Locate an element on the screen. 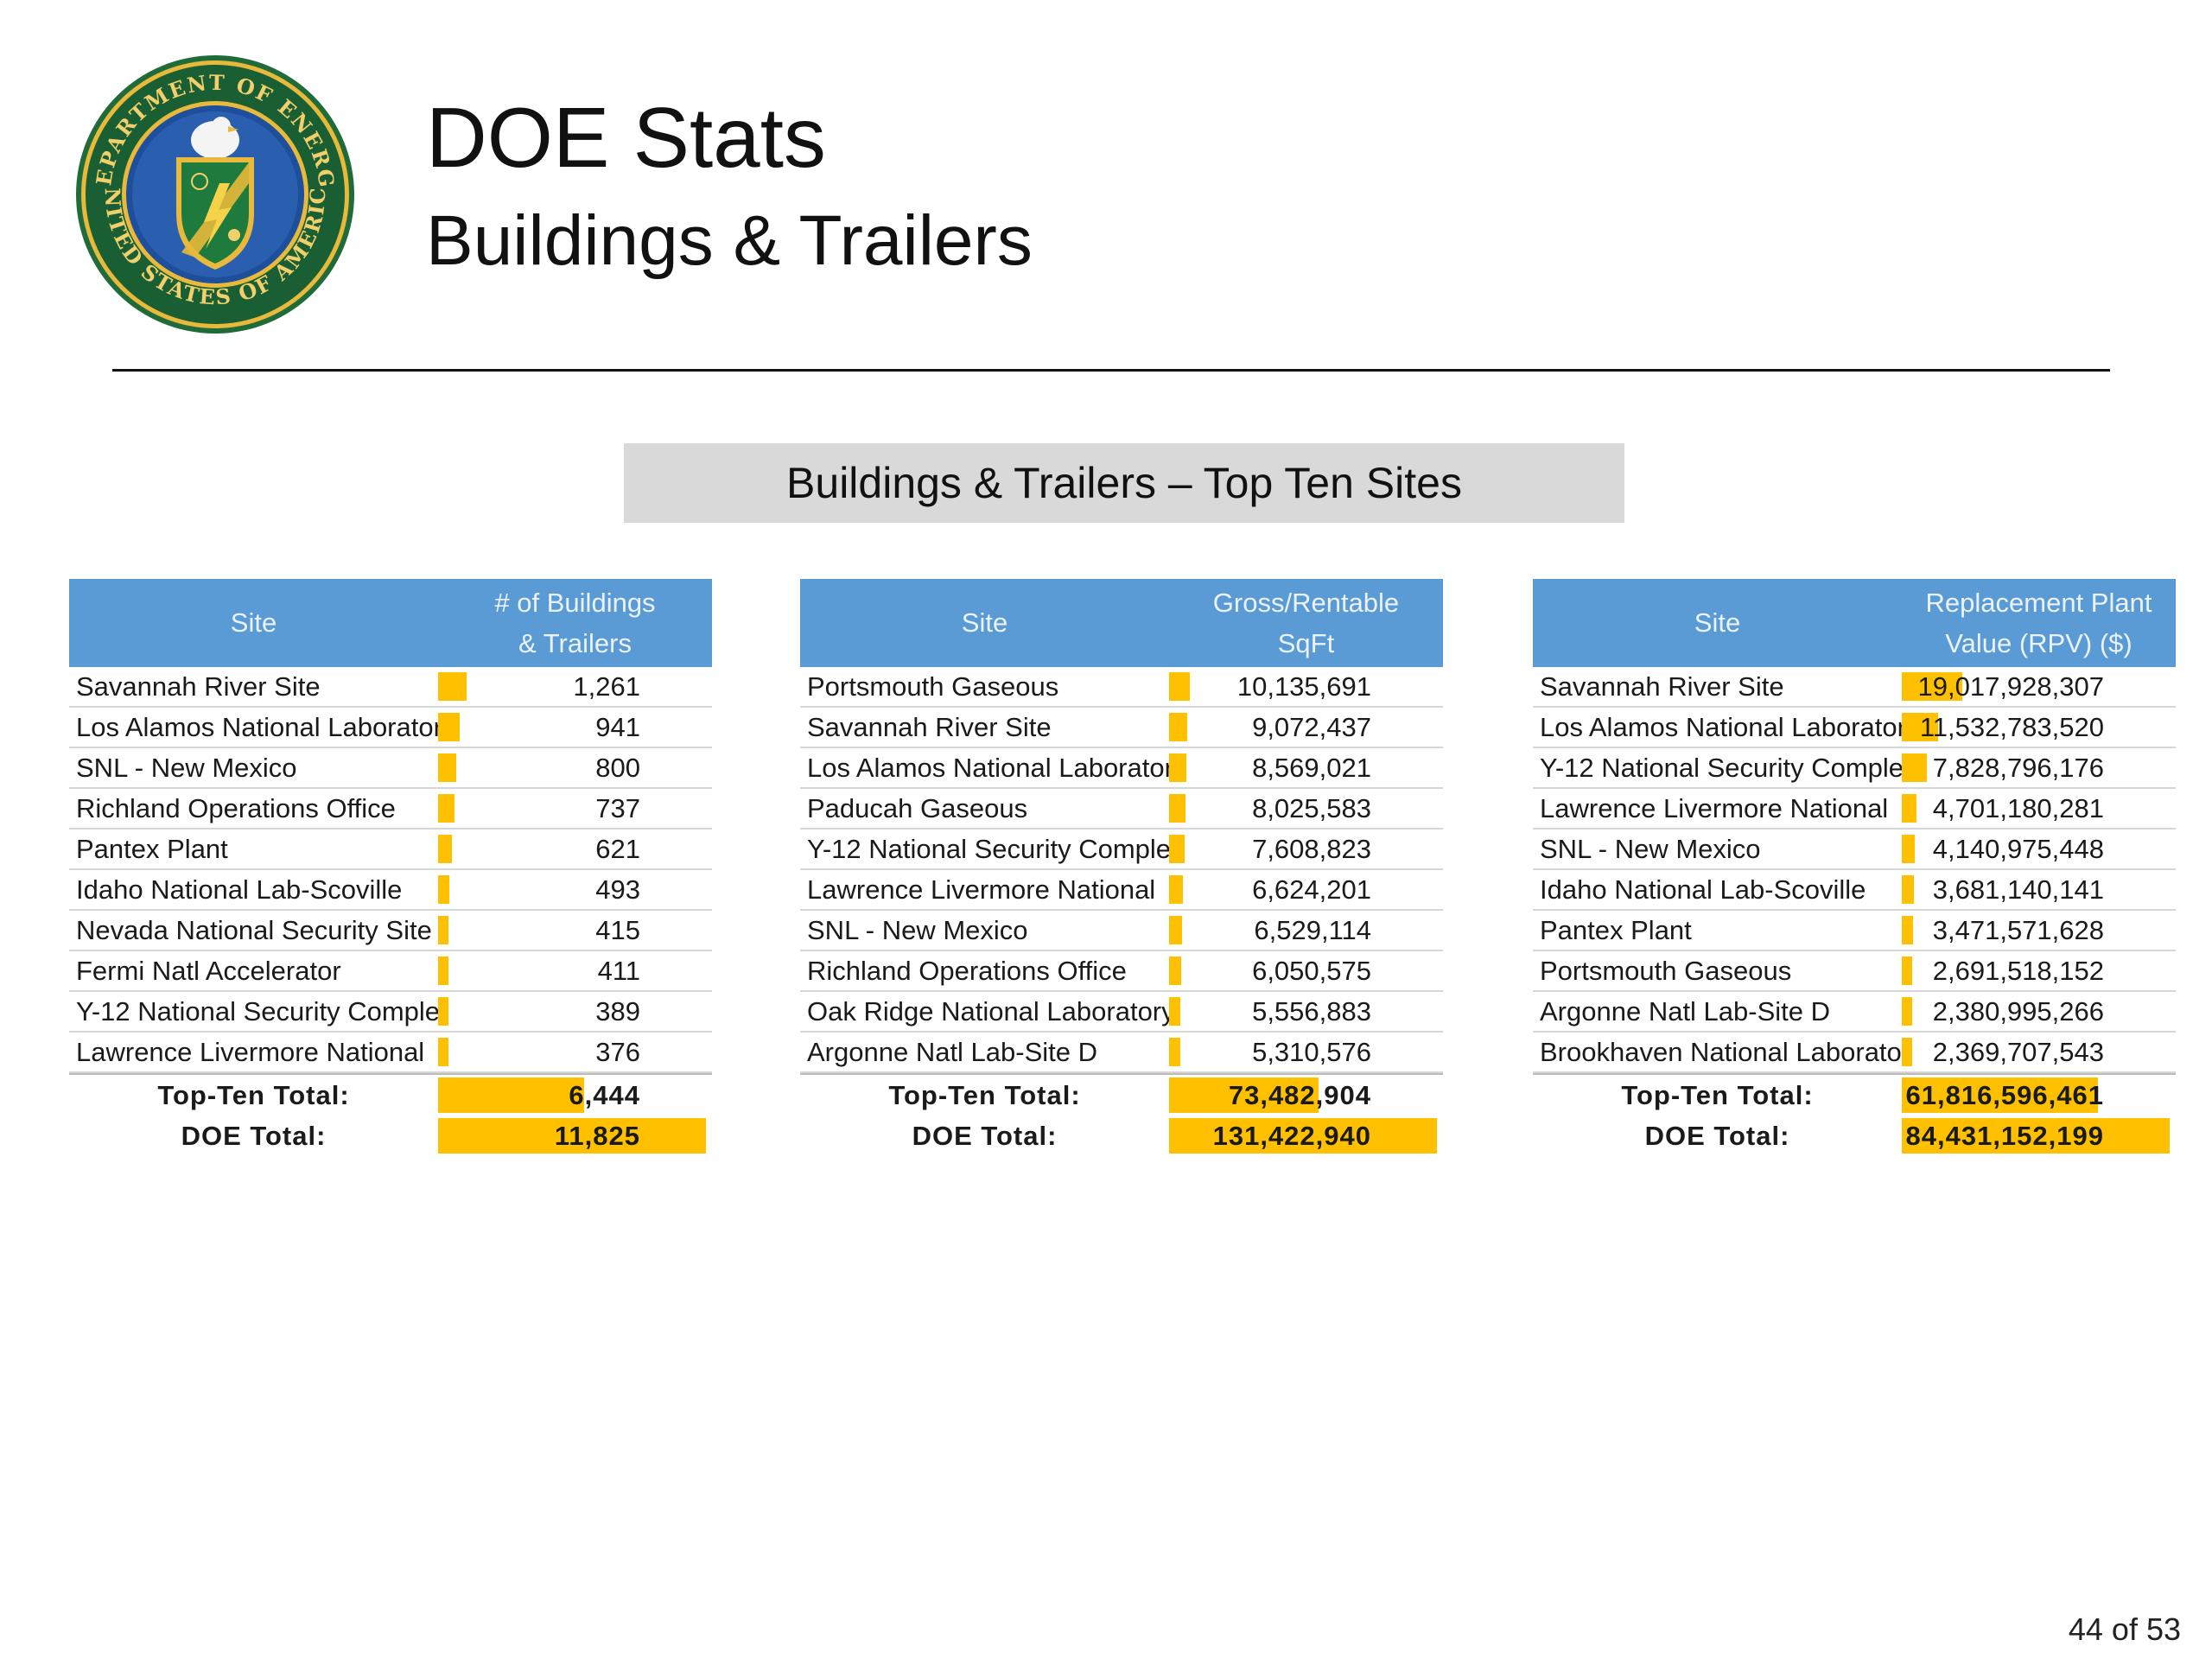 The height and width of the screenshot is (1659, 2212). value-text: 493 is located at coordinates (617, 889).